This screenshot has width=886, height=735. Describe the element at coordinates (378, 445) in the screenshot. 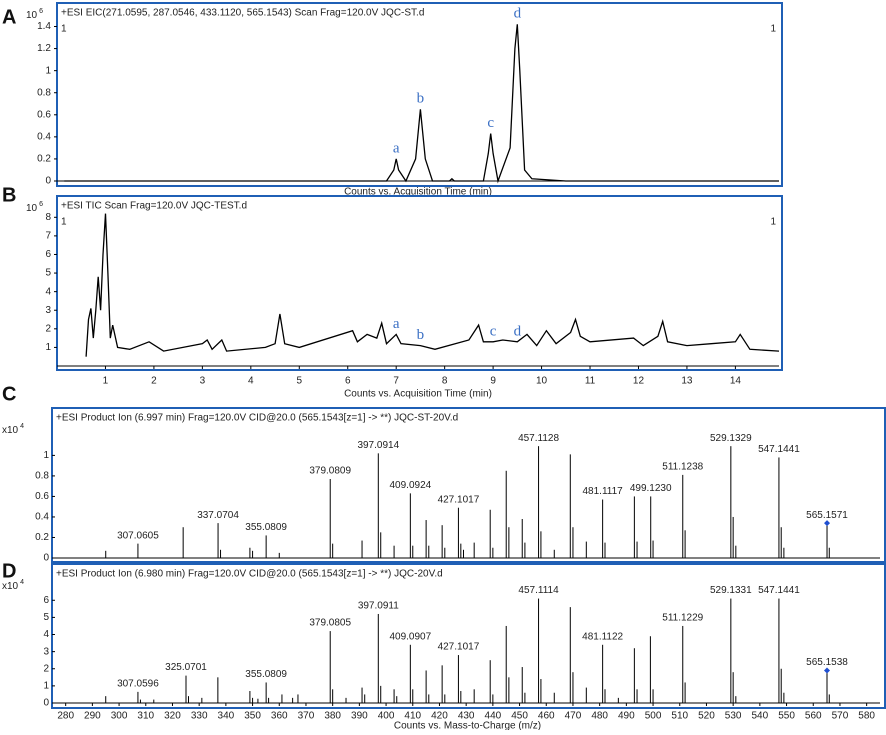

I see `peak-label: 397.0914` at that location.